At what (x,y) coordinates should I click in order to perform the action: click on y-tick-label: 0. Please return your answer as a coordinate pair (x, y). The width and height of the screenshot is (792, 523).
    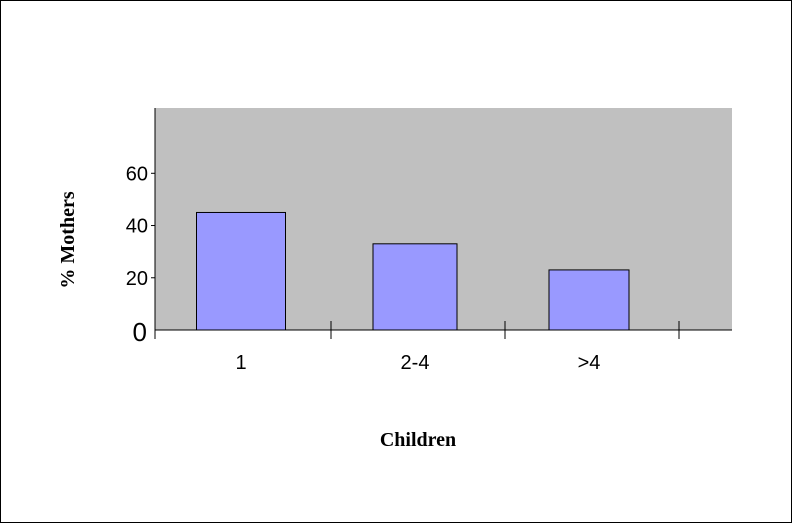
    Looking at the image, I should click on (140, 332).